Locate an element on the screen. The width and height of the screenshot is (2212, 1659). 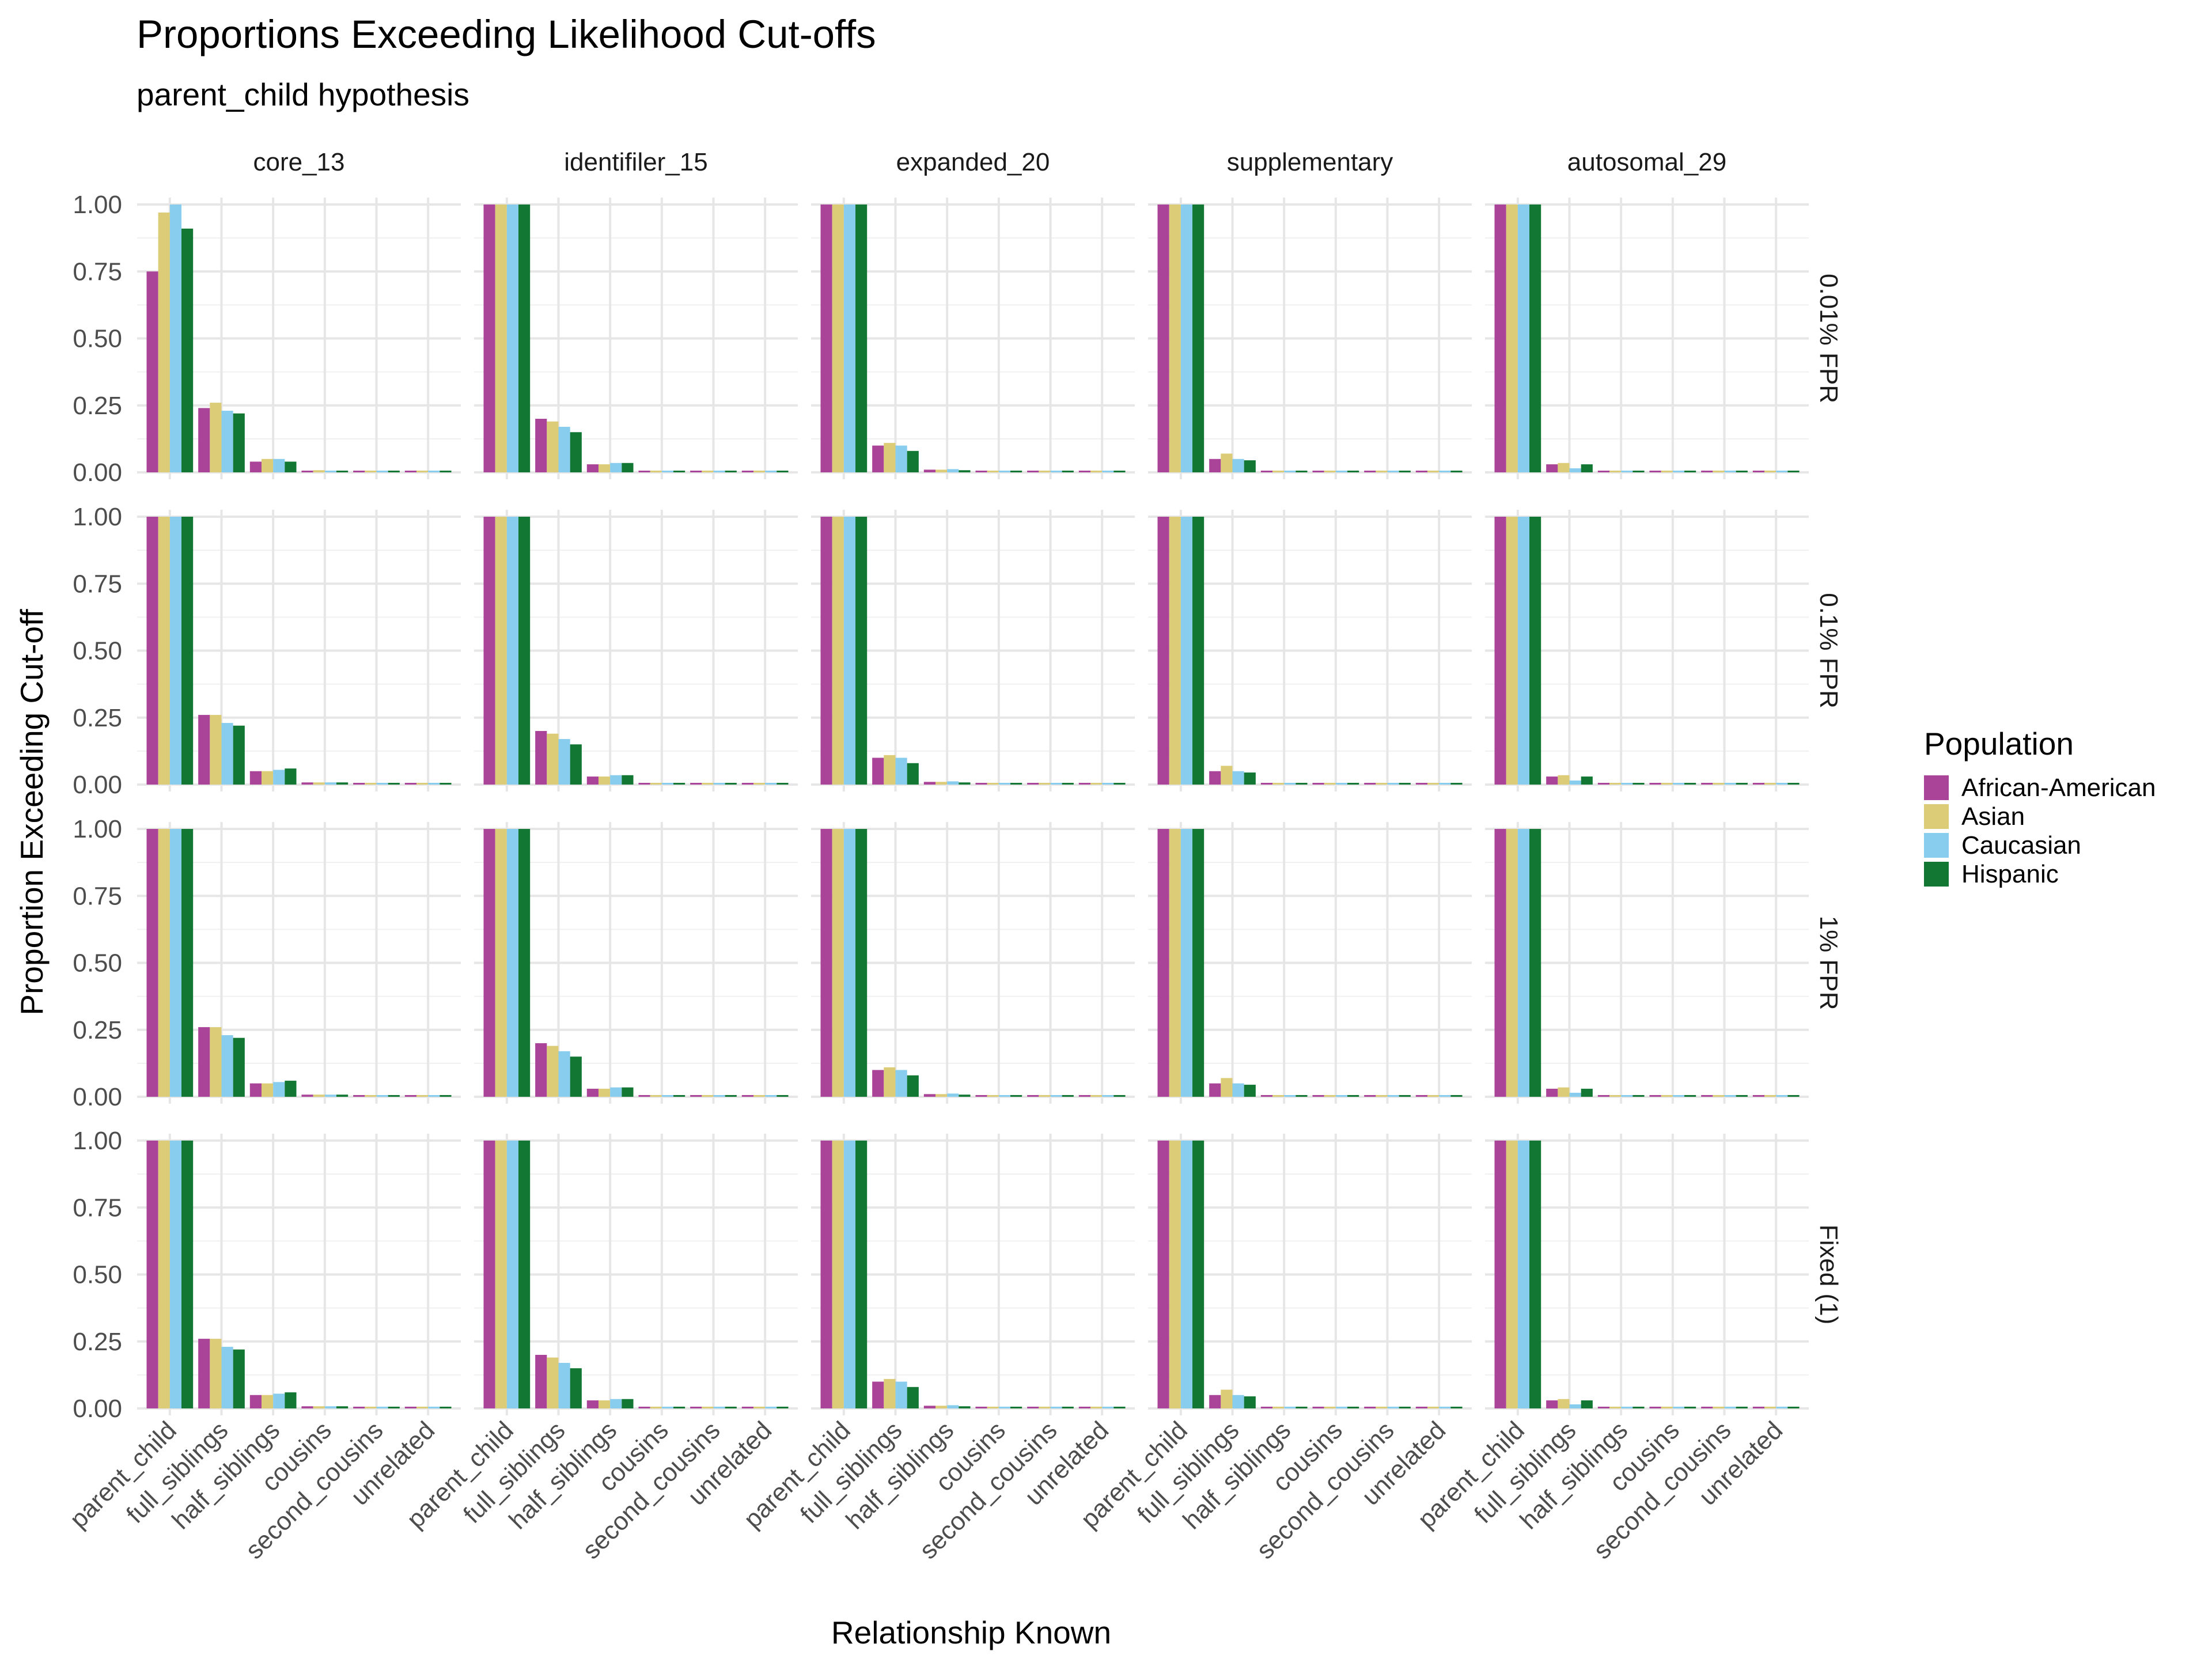
y-tick-label: 0.25 is located at coordinates (97, 1030).